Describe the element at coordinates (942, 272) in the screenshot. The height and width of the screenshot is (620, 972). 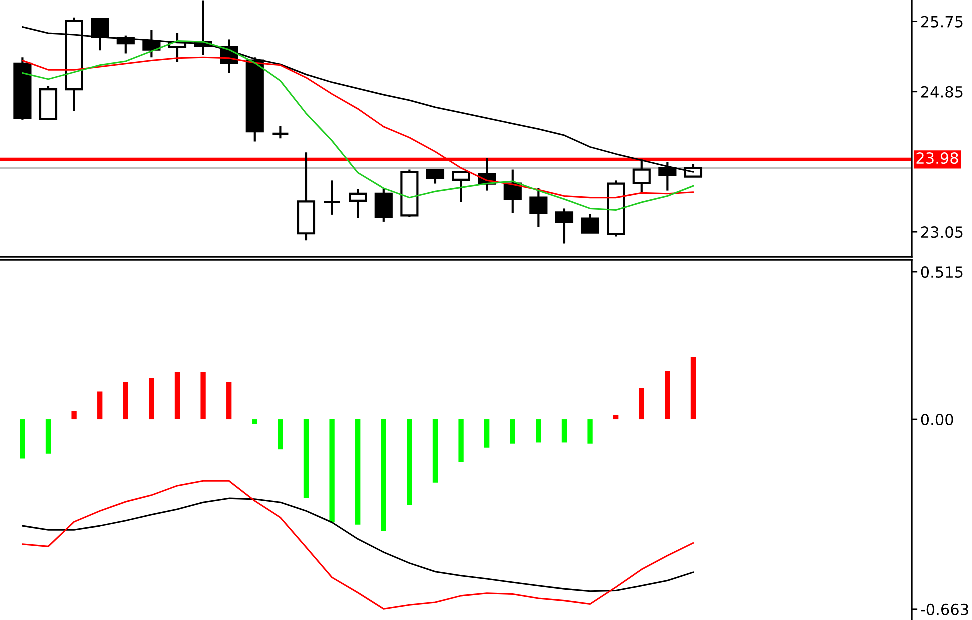
I see `y-tick-label: 0.515` at that location.